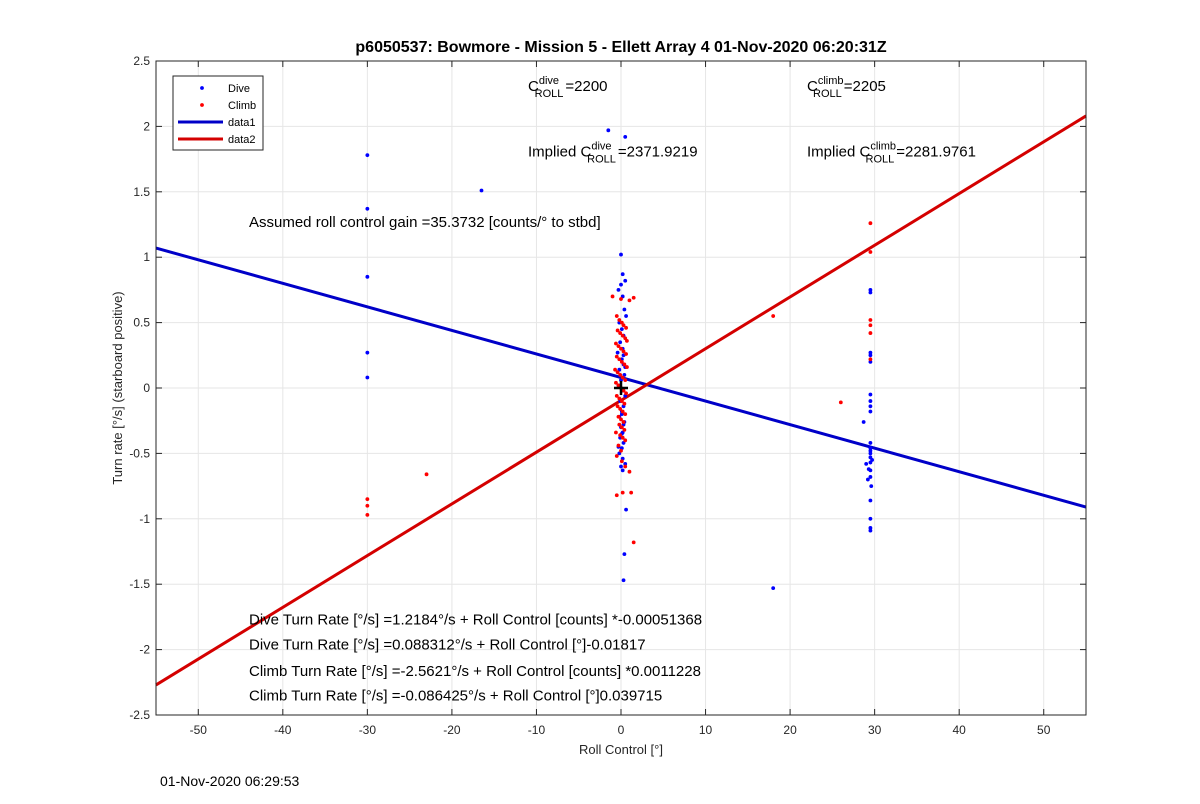 The image size is (1200, 804). Describe the element at coordinates (283, 730) in the screenshot. I see `x-tick-label: -40` at that location.